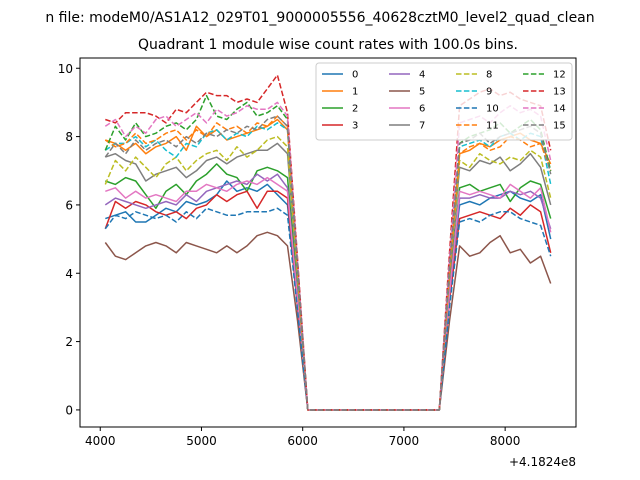 This screenshot has height=480, width=640. What do you see at coordinates (69, 342) in the screenshot?
I see `y-tick-label: 2` at bounding box center [69, 342].